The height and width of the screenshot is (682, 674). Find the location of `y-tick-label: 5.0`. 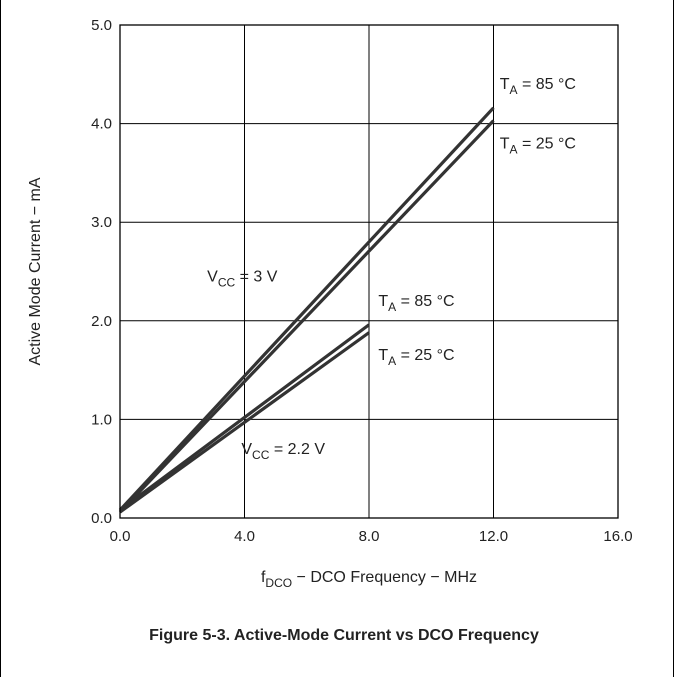

y-tick-label: 5.0 is located at coordinates (101, 25).